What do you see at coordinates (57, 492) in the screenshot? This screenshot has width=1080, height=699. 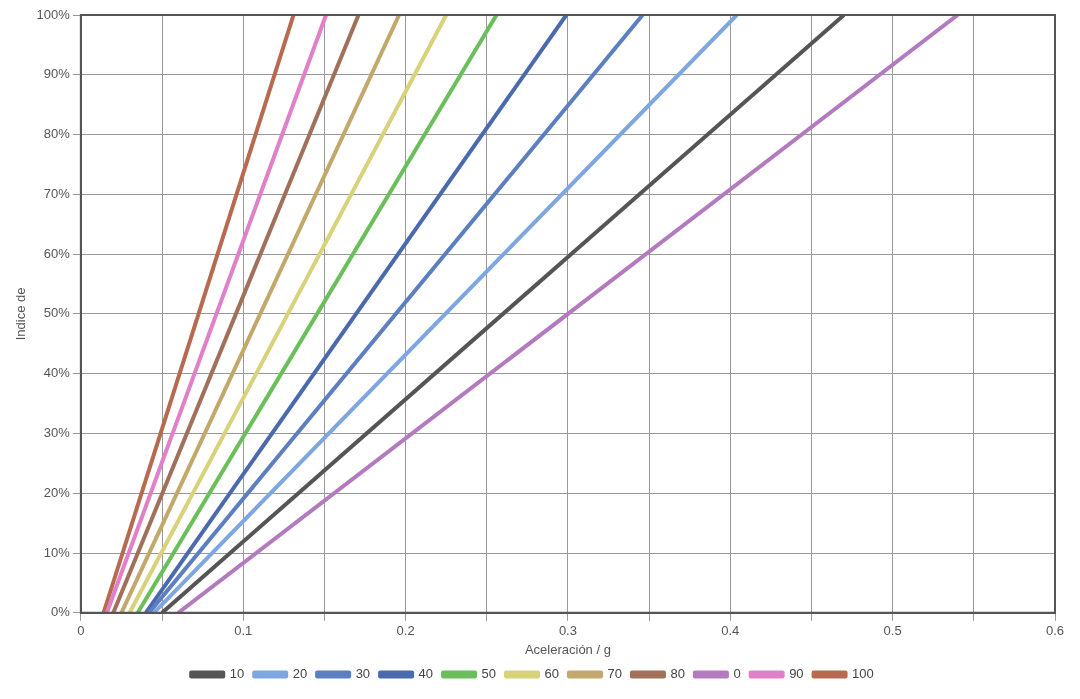 I see `y-tick-label: 20%` at bounding box center [57, 492].